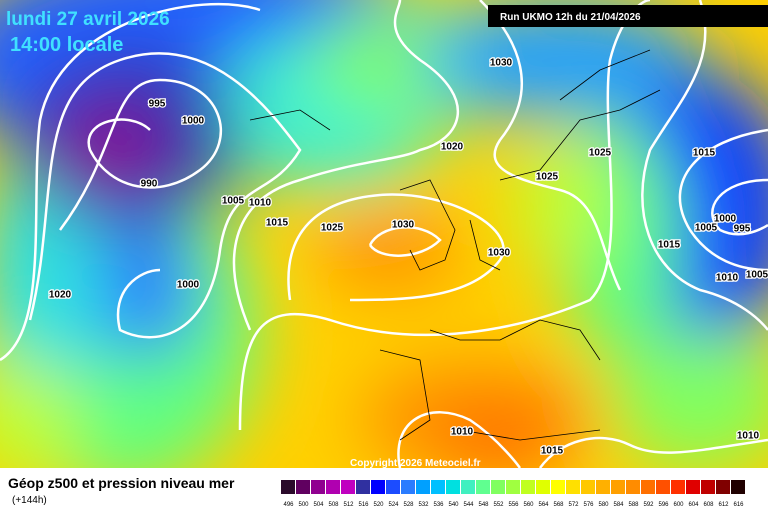 The height and width of the screenshot is (517, 768). Describe the element at coordinates (633, 505) in the screenshot. I see `scale-label: 588` at that location.